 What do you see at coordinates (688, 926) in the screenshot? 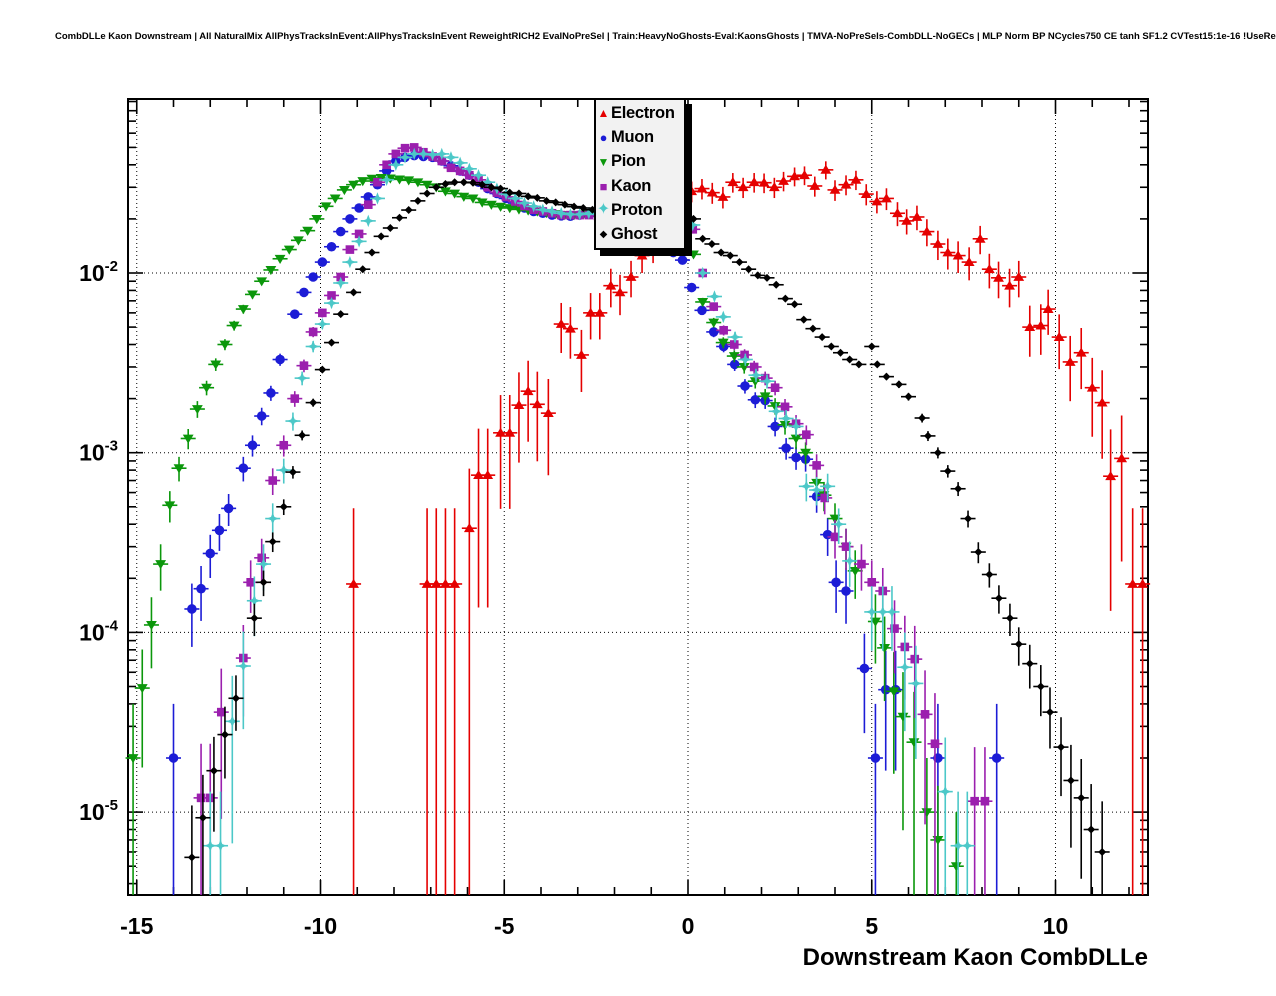
I see `x-tick-label: 0` at bounding box center [688, 926].